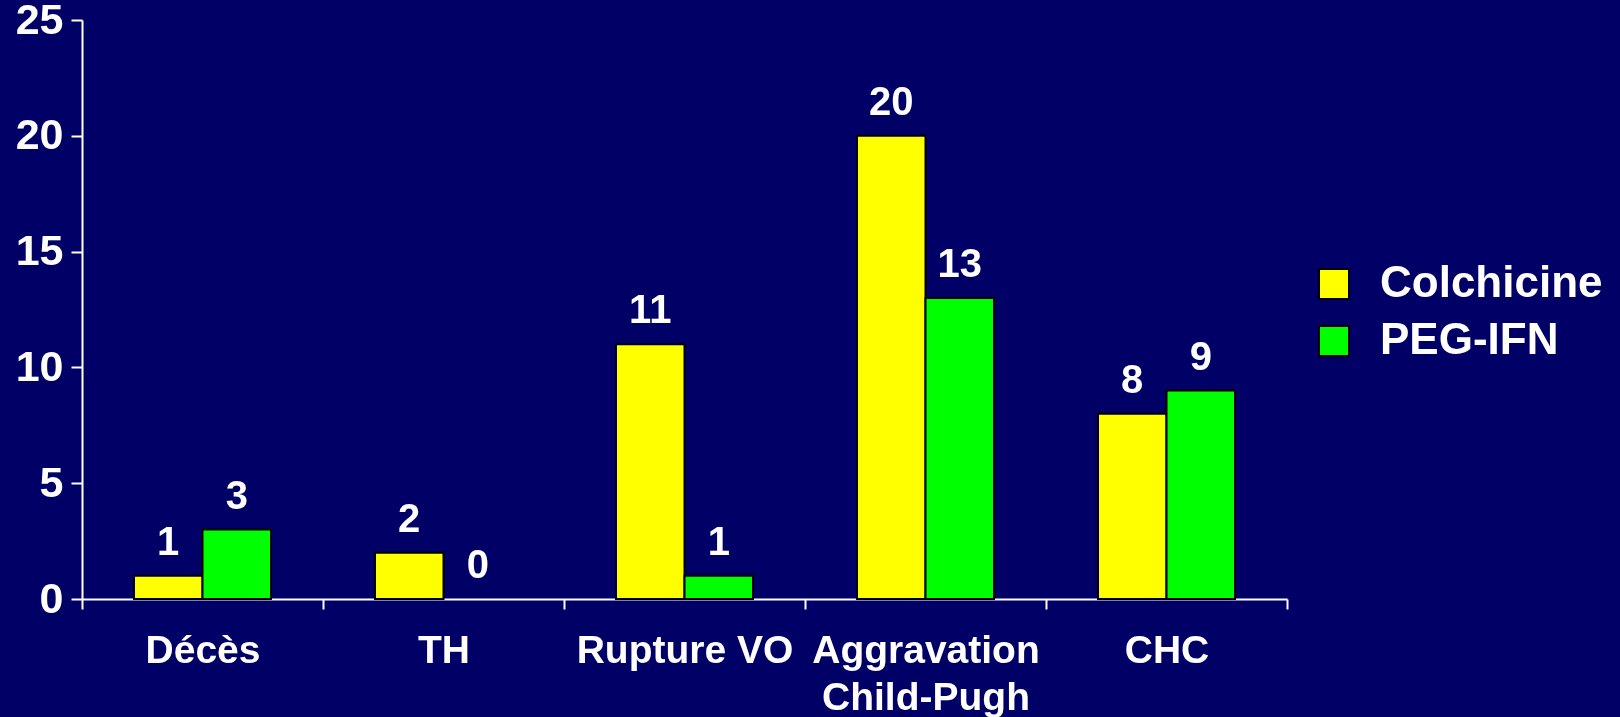 This screenshot has height=717, width=1620. I want to click on data-label: 13, so click(959, 262).